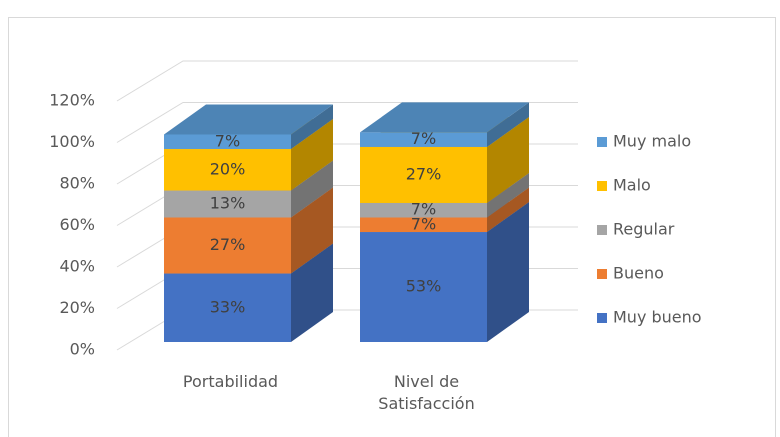 The width and height of the screenshot is (780, 437). Describe the element at coordinates (652, 141) in the screenshot. I see `legend-label: Muy malo` at that location.